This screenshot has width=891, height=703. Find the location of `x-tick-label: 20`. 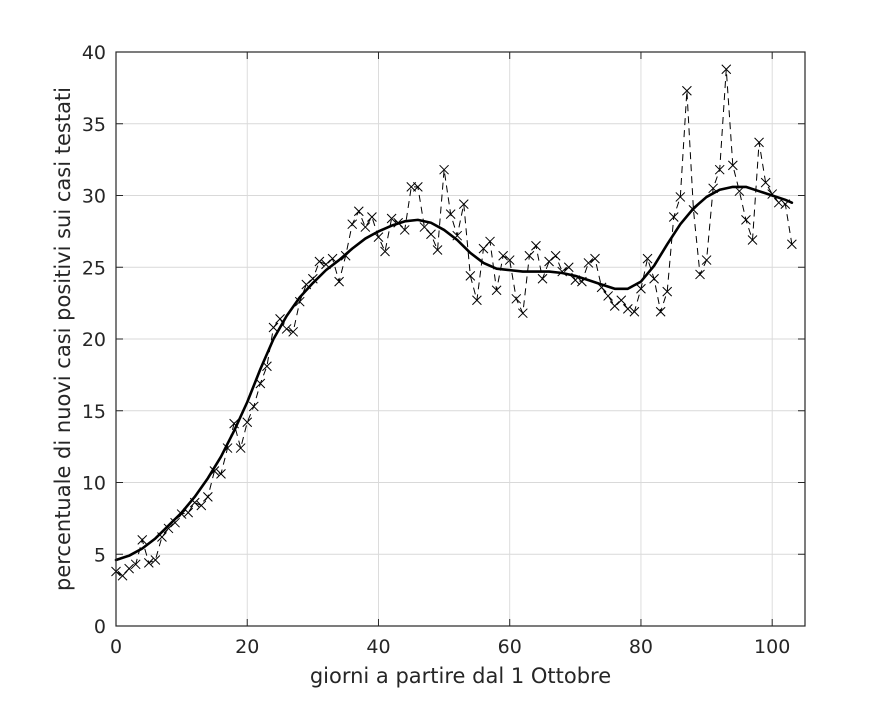

x-tick-label: 20 is located at coordinates (247, 647).